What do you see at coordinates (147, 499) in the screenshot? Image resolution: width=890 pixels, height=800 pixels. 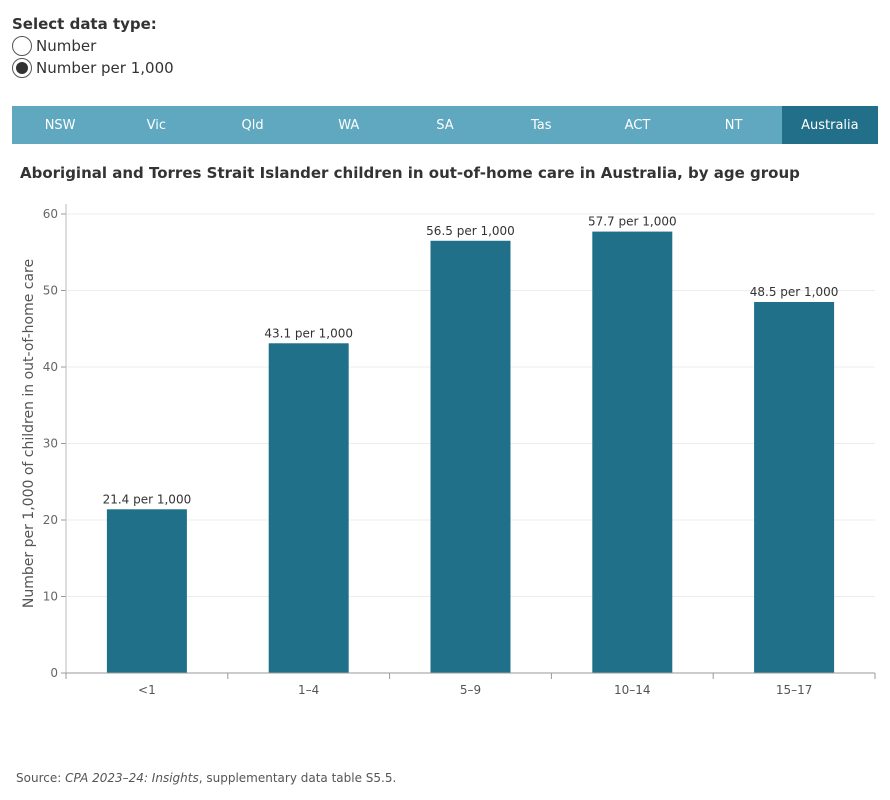 I see `data-label-0: 21.4 per 1,000` at bounding box center [147, 499].